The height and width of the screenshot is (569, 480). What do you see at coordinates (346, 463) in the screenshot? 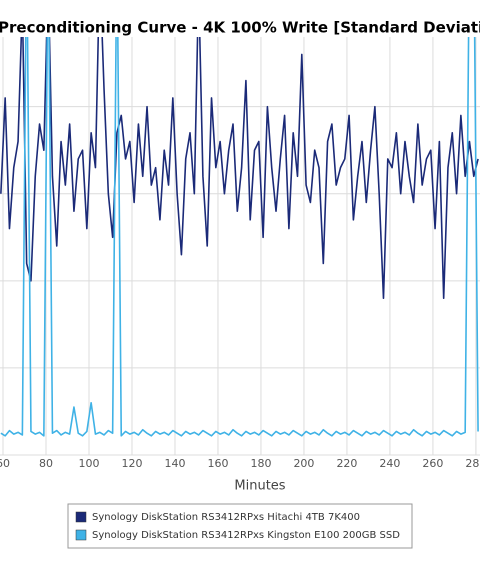
I see `x-tick-label: 220` at bounding box center [346, 463].